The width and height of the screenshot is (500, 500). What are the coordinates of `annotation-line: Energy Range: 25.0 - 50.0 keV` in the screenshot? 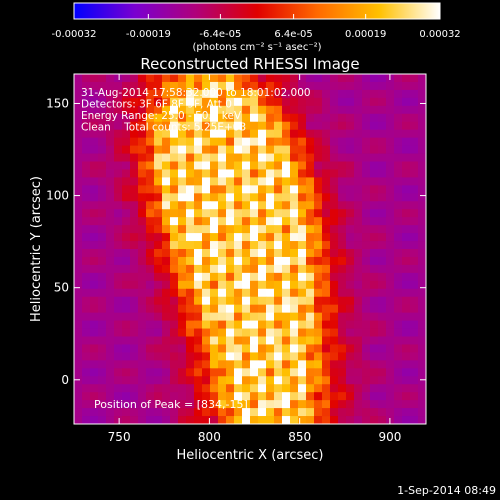 It's located at (161, 116).